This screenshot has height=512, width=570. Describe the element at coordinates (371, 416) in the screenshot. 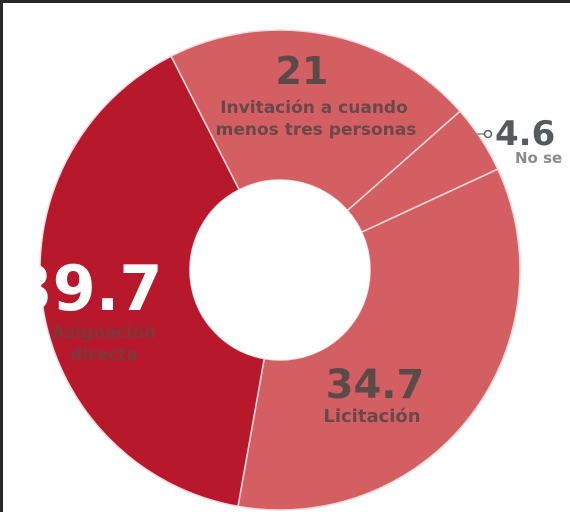

I see `category-label-licitacion: Licitación` at that location.